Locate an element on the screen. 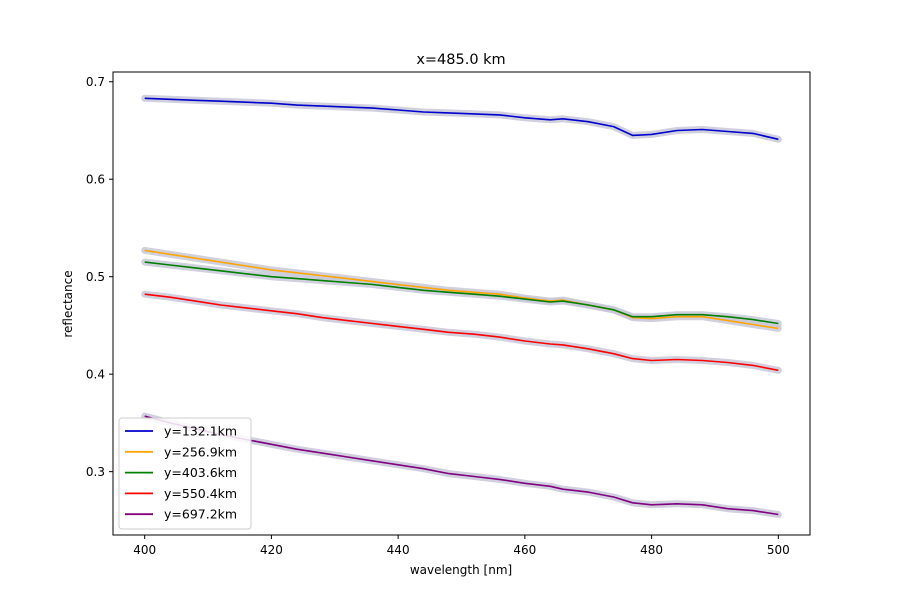  legend-label: y=550.4km is located at coordinates (200, 493).